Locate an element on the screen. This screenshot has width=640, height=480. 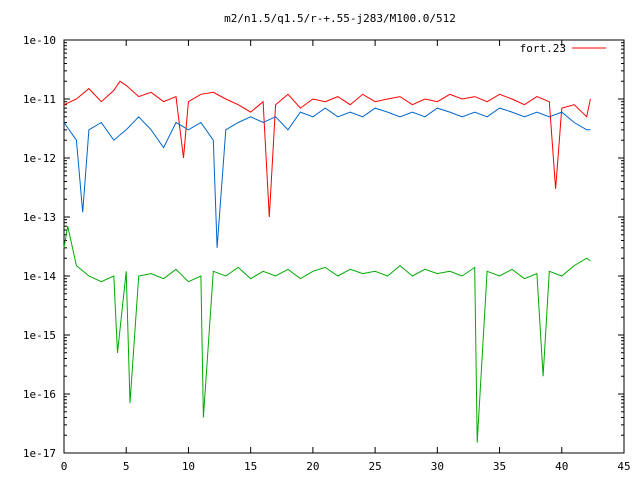
x-tick-label: 35 is located at coordinates (499, 466).